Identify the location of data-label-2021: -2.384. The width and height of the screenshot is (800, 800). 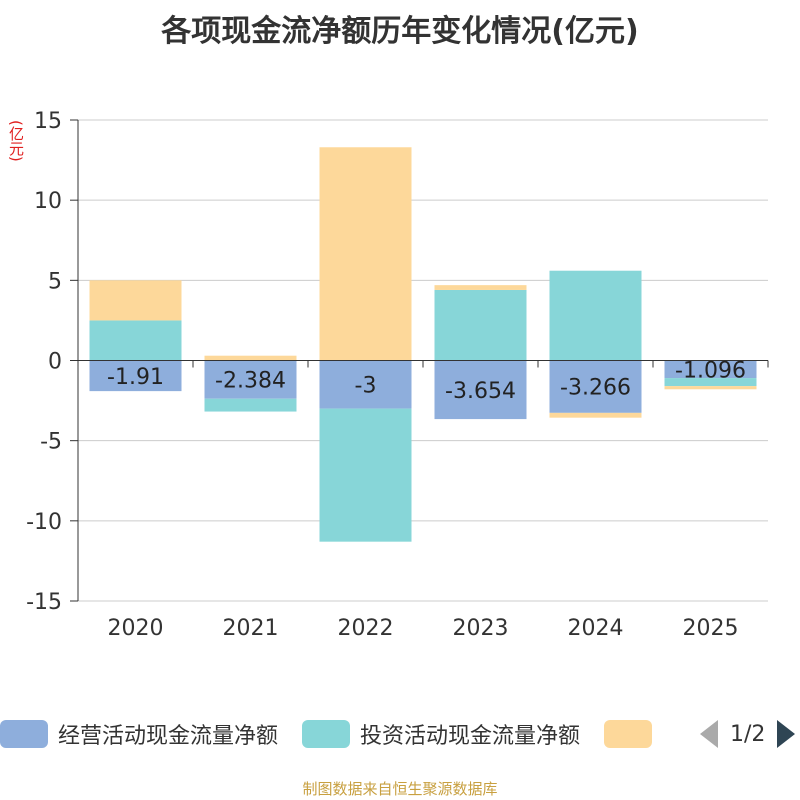
(250, 381).